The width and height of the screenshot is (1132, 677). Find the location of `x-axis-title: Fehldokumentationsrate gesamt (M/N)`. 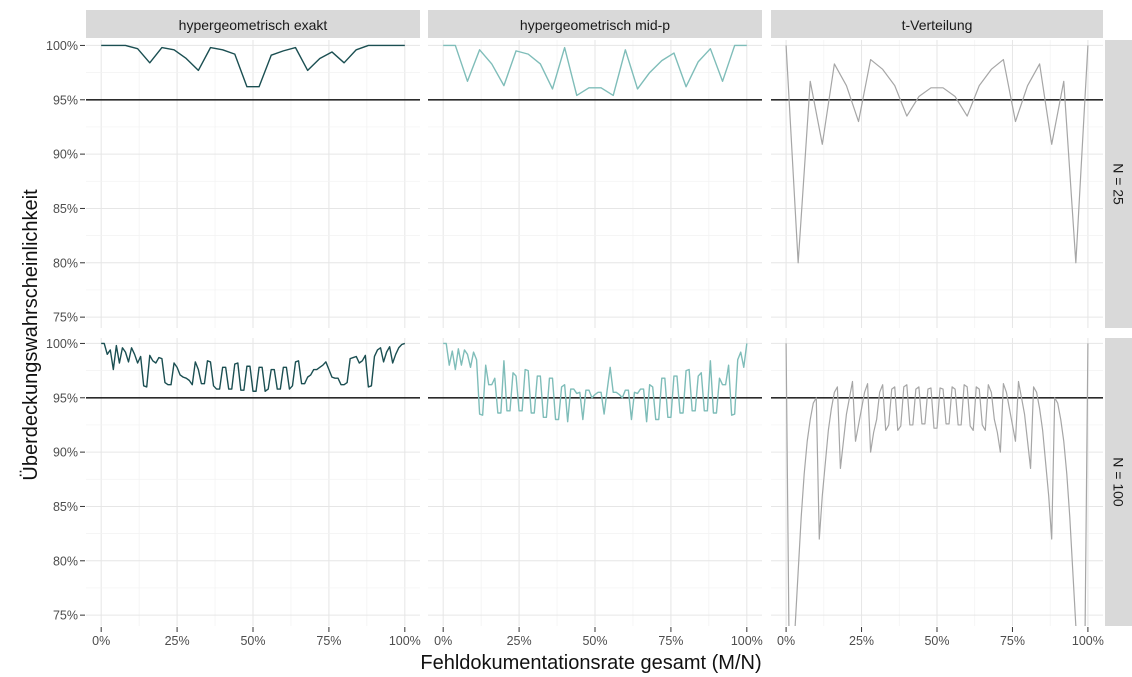

x-axis-title: Fehldokumentationsrate gesamt (M/N) is located at coordinates (590, 663).